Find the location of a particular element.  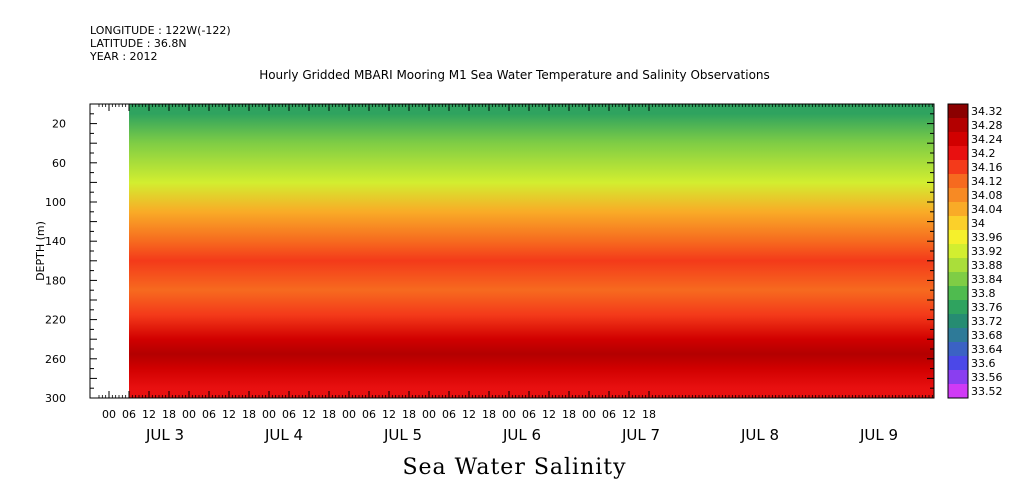

y-tick-label: 260 is located at coordinates (55, 359).